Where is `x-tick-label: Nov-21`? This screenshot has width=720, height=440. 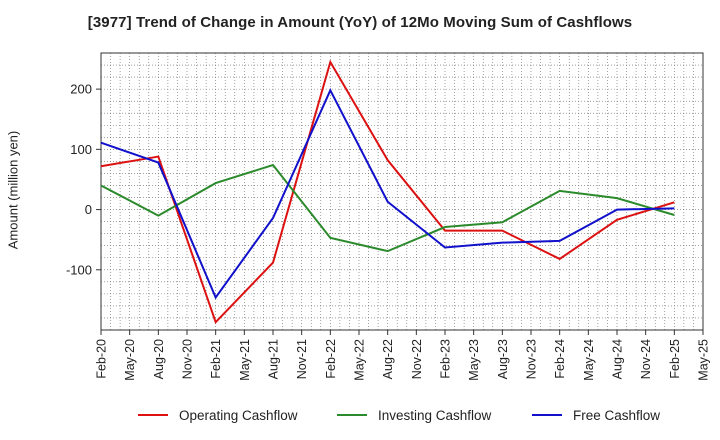
x-tick-label: Nov-21 is located at coordinates (302, 359).